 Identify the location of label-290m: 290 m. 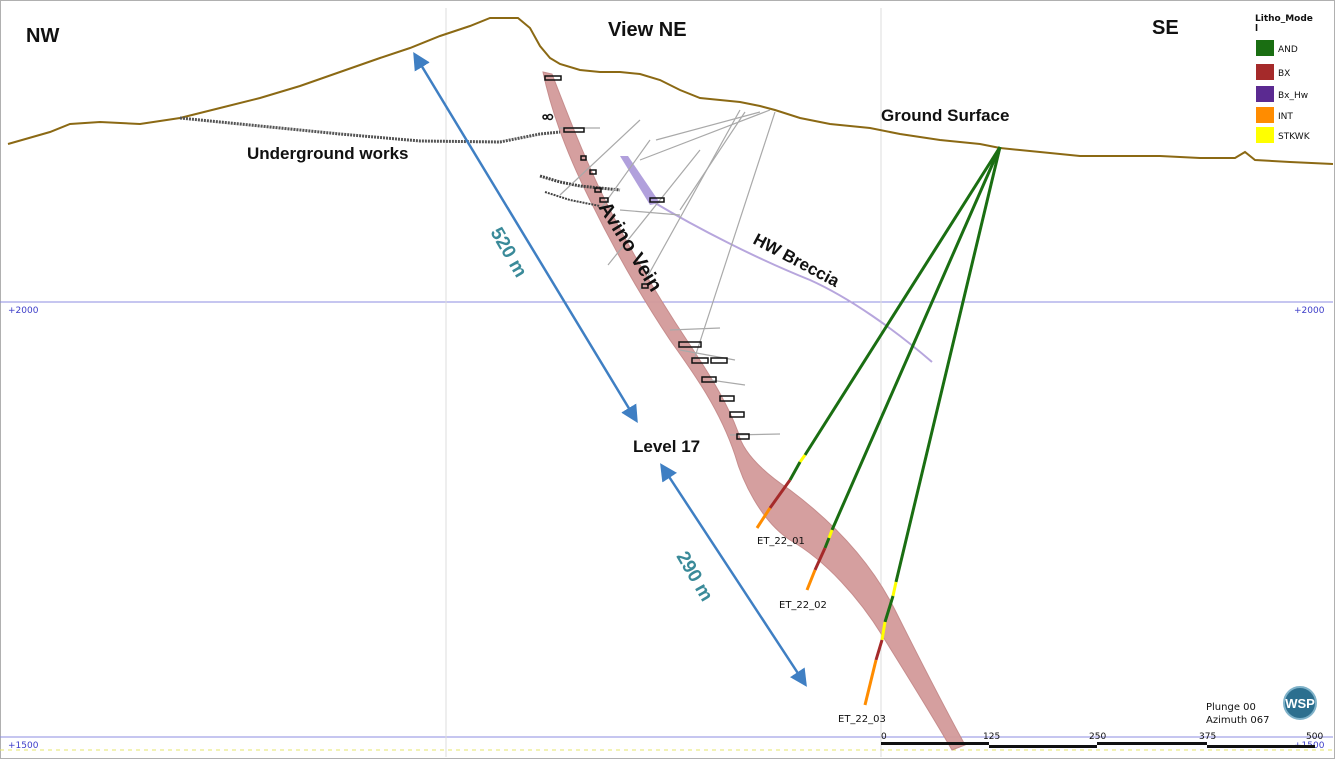
(694, 576).